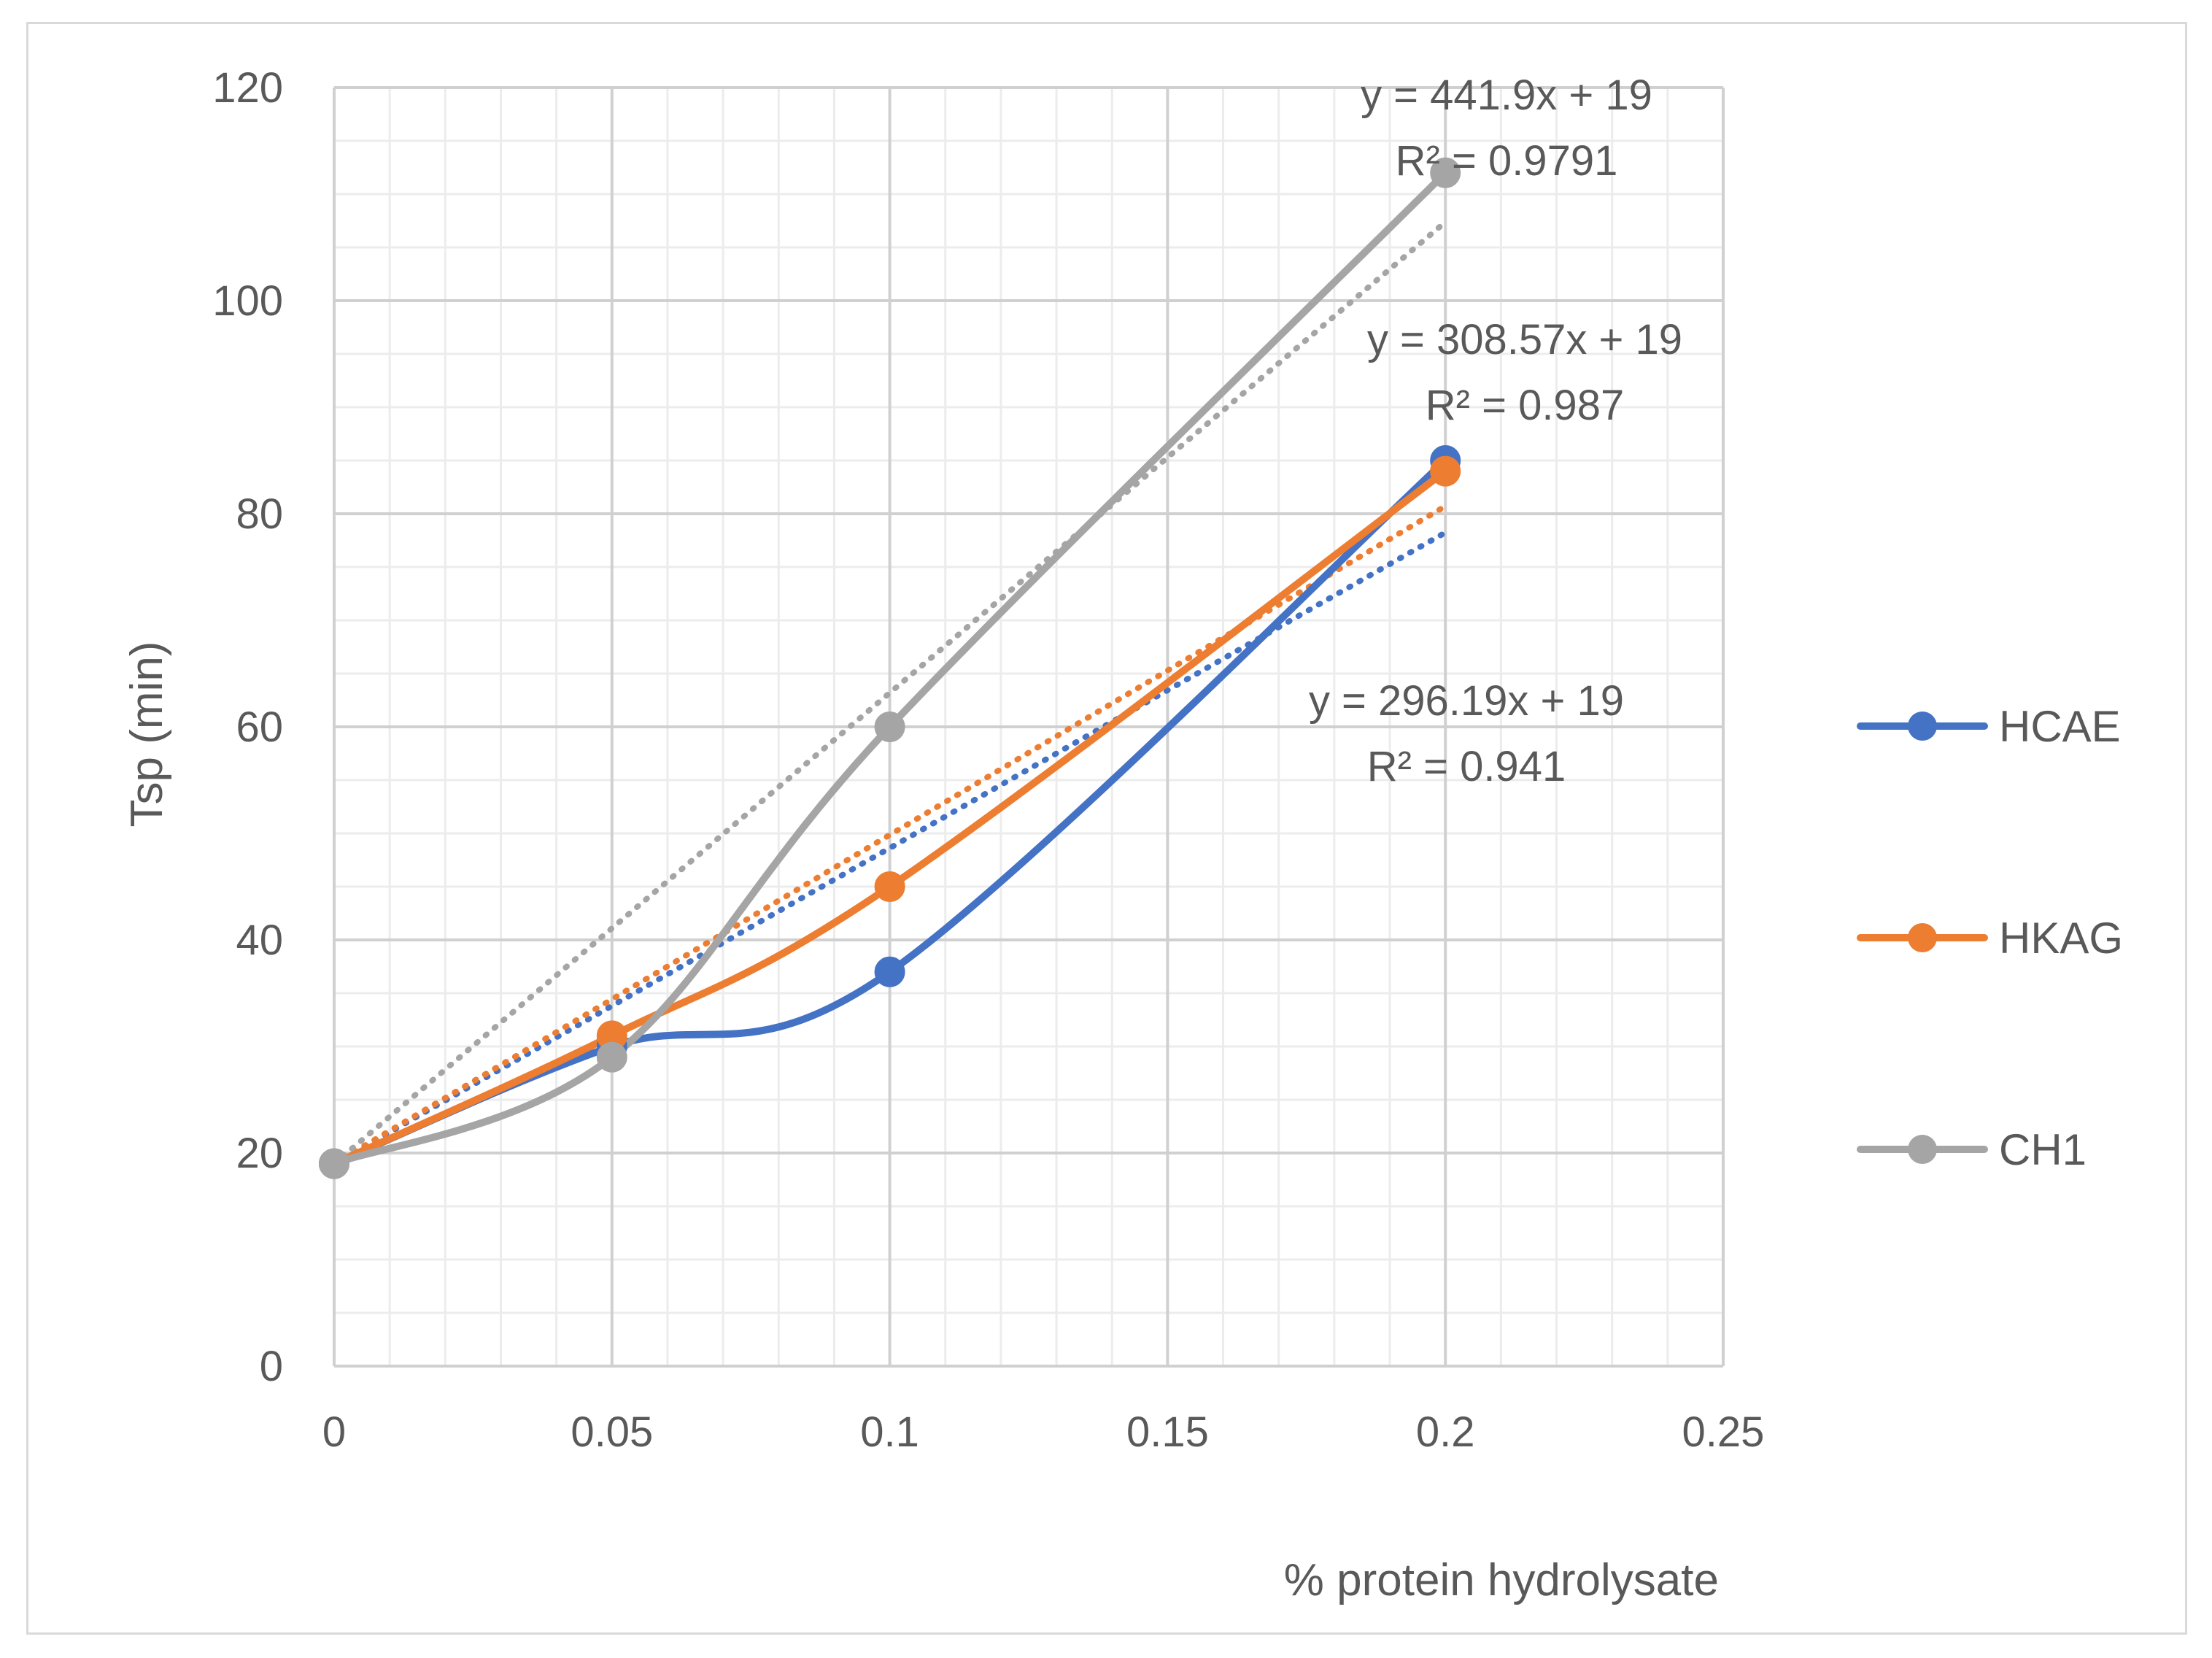  What do you see at coordinates (1989, 727) in the screenshot?
I see `legend-item-hcae: HCAE` at bounding box center [1989, 727].